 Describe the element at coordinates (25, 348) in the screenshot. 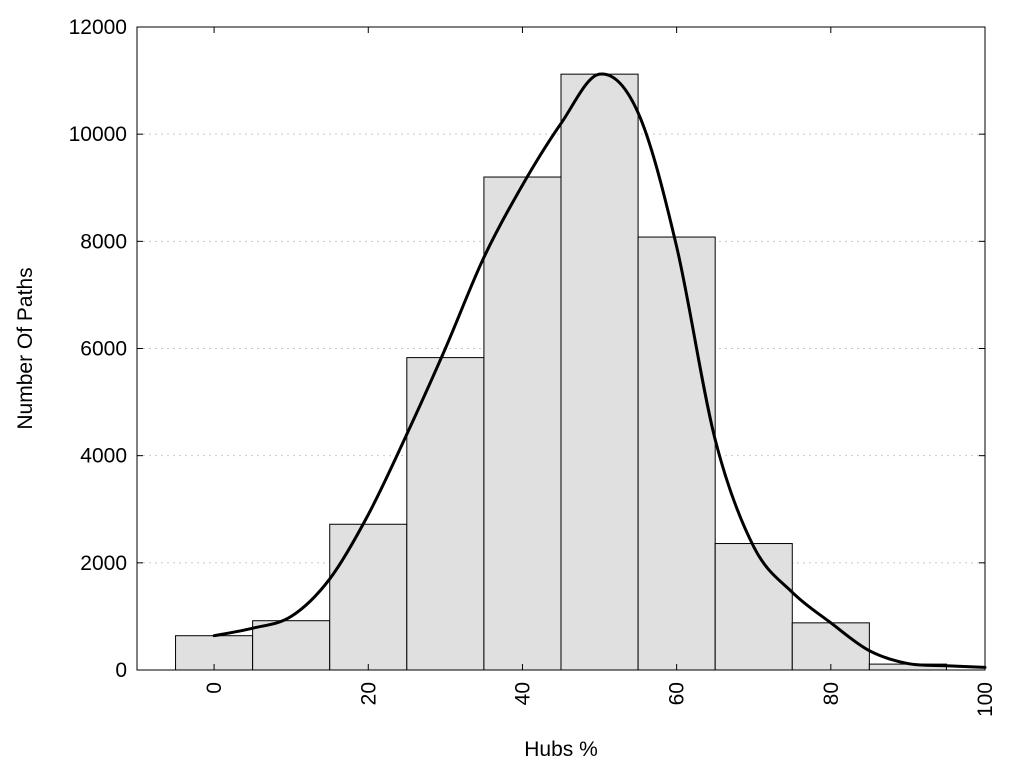

I see `y-axis-title: Number Of Paths` at that location.